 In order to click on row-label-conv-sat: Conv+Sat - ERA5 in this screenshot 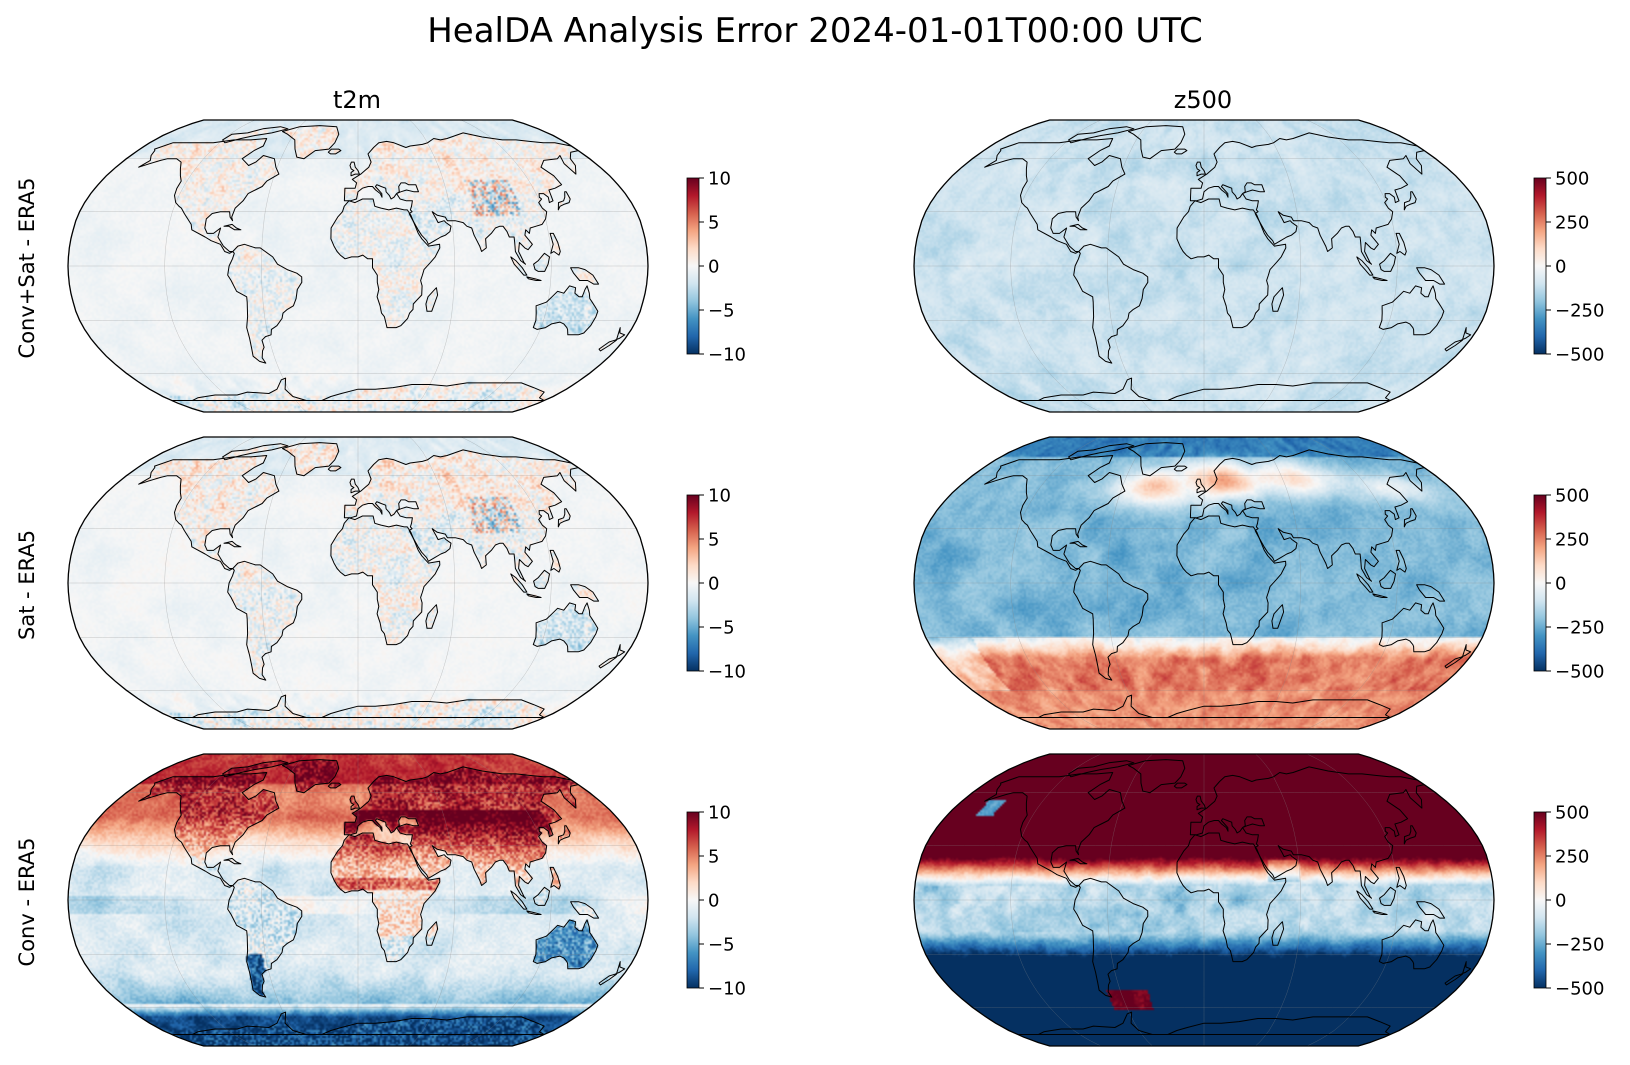, I will do `click(27, 268)`.